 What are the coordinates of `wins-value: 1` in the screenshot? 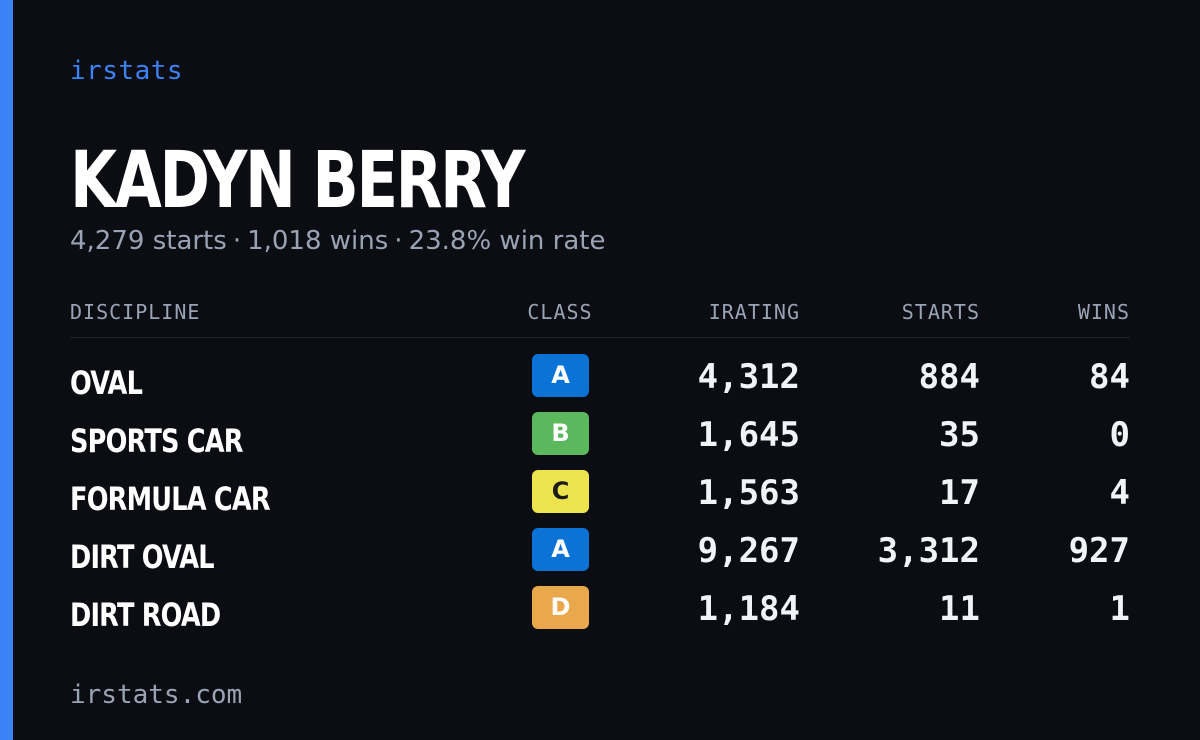 It's located at (1119, 609).